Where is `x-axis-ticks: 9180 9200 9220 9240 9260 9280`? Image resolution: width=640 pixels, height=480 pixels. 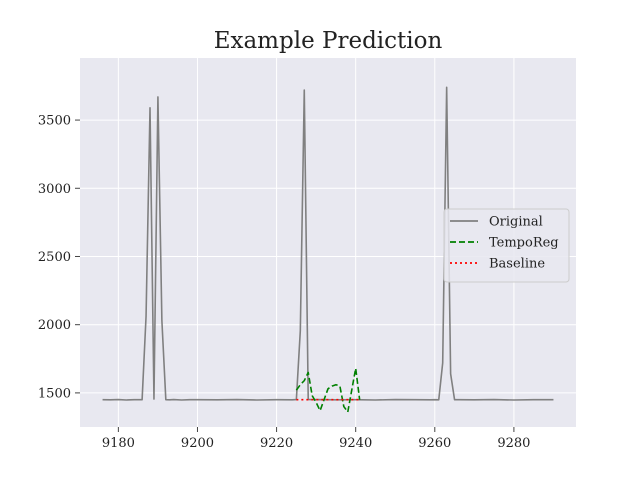 x-axis-ticks: 9180 9200 9220 9240 9260 9280 is located at coordinates (316, 439).